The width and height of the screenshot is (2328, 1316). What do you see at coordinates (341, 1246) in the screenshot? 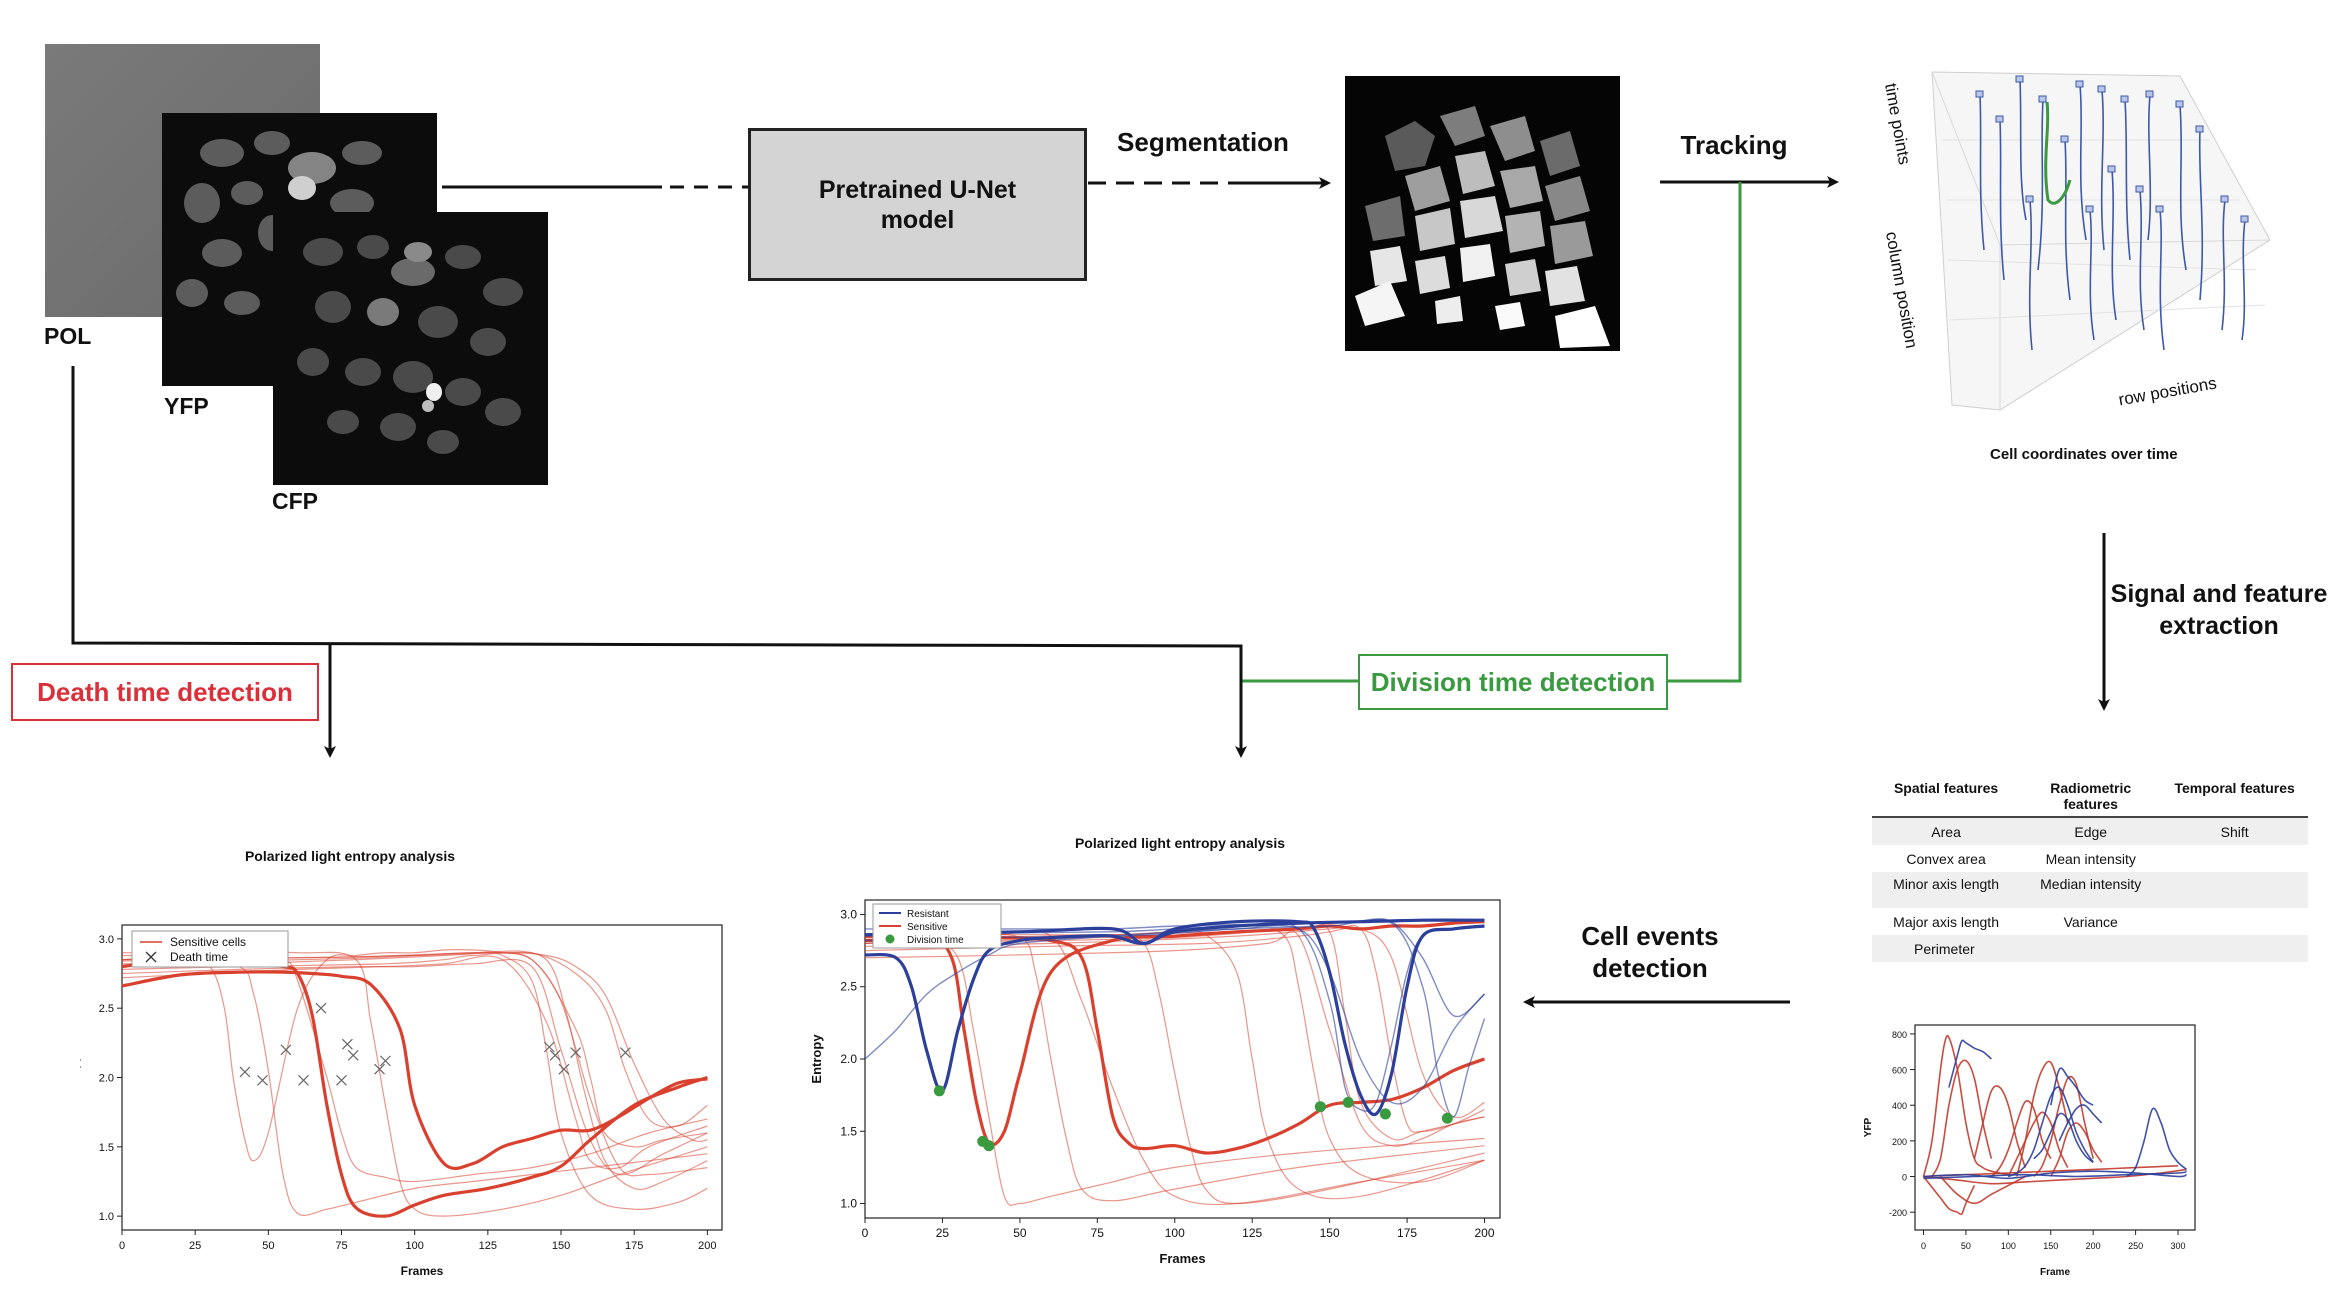
I see `x-tick-label: 75` at bounding box center [341, 1246].